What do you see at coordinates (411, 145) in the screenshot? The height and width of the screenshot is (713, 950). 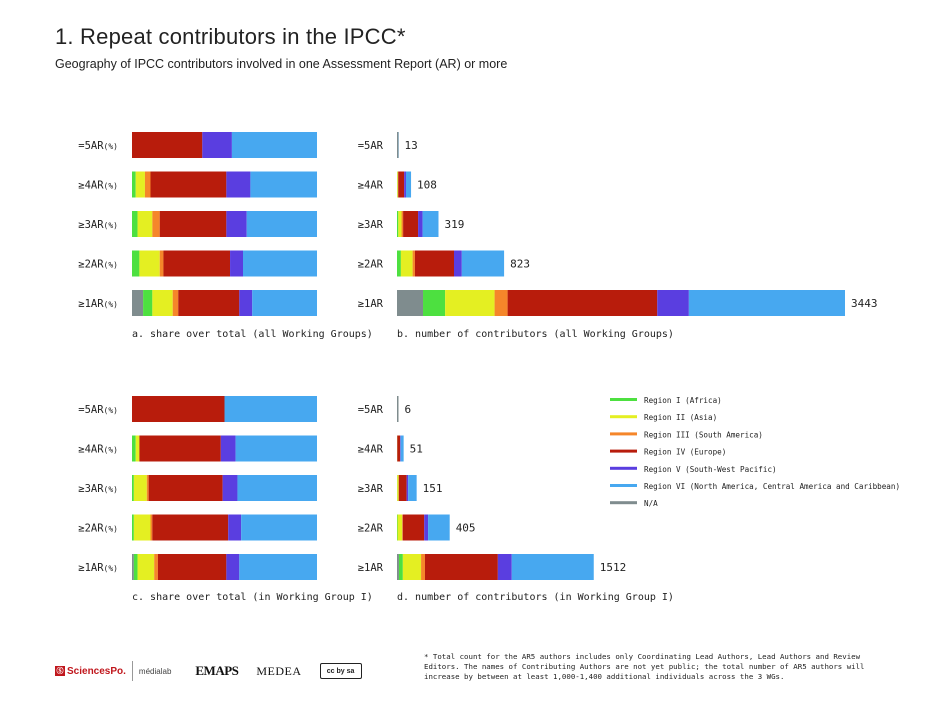 I see `total-label: 13` at bounding box center [411, 145].